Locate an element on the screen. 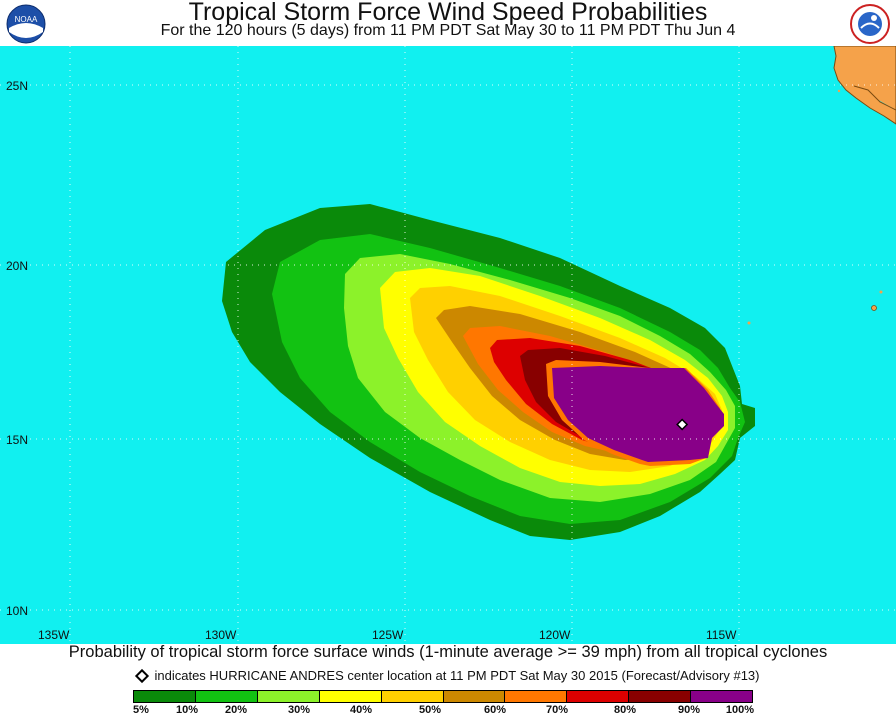 This screenshot has height=716, width=896. nws-logo is located at coordinates (870, 24).